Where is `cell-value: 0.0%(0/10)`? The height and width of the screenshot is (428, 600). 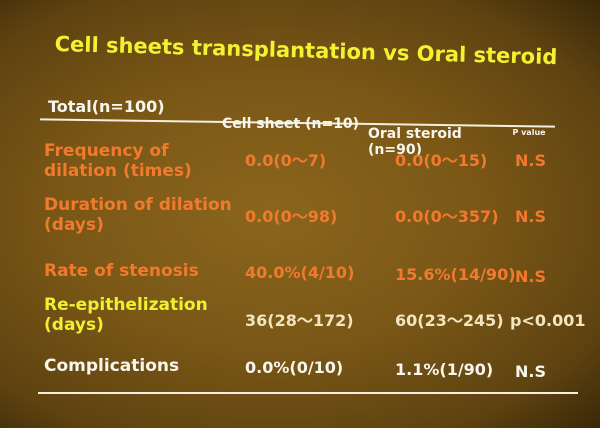 cell-value: 0.0%(0/10) is located at coordinates (294, 367).